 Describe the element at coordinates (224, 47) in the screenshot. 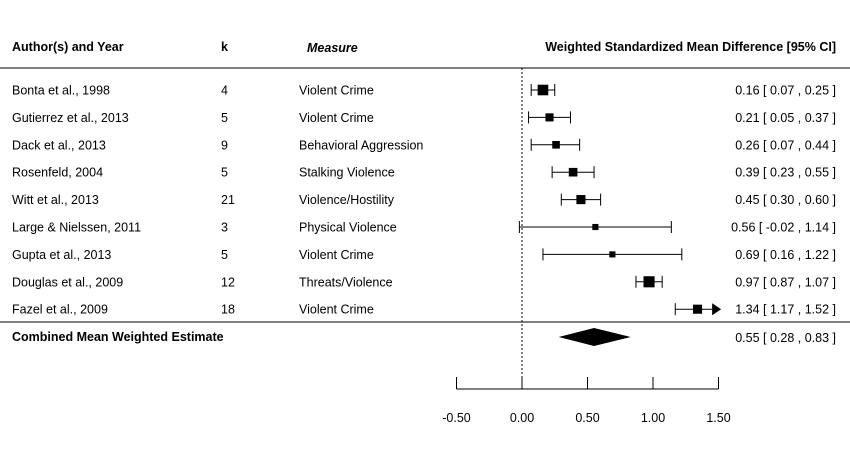

I see `header-k: k` at that location.